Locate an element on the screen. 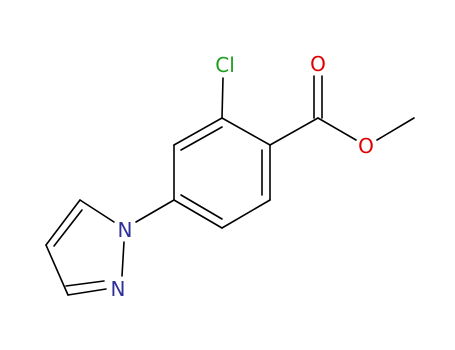 Image resolution: width=455 pixels, height=350 pixels. atom-label: Cl is located at coordinates (225, 65).